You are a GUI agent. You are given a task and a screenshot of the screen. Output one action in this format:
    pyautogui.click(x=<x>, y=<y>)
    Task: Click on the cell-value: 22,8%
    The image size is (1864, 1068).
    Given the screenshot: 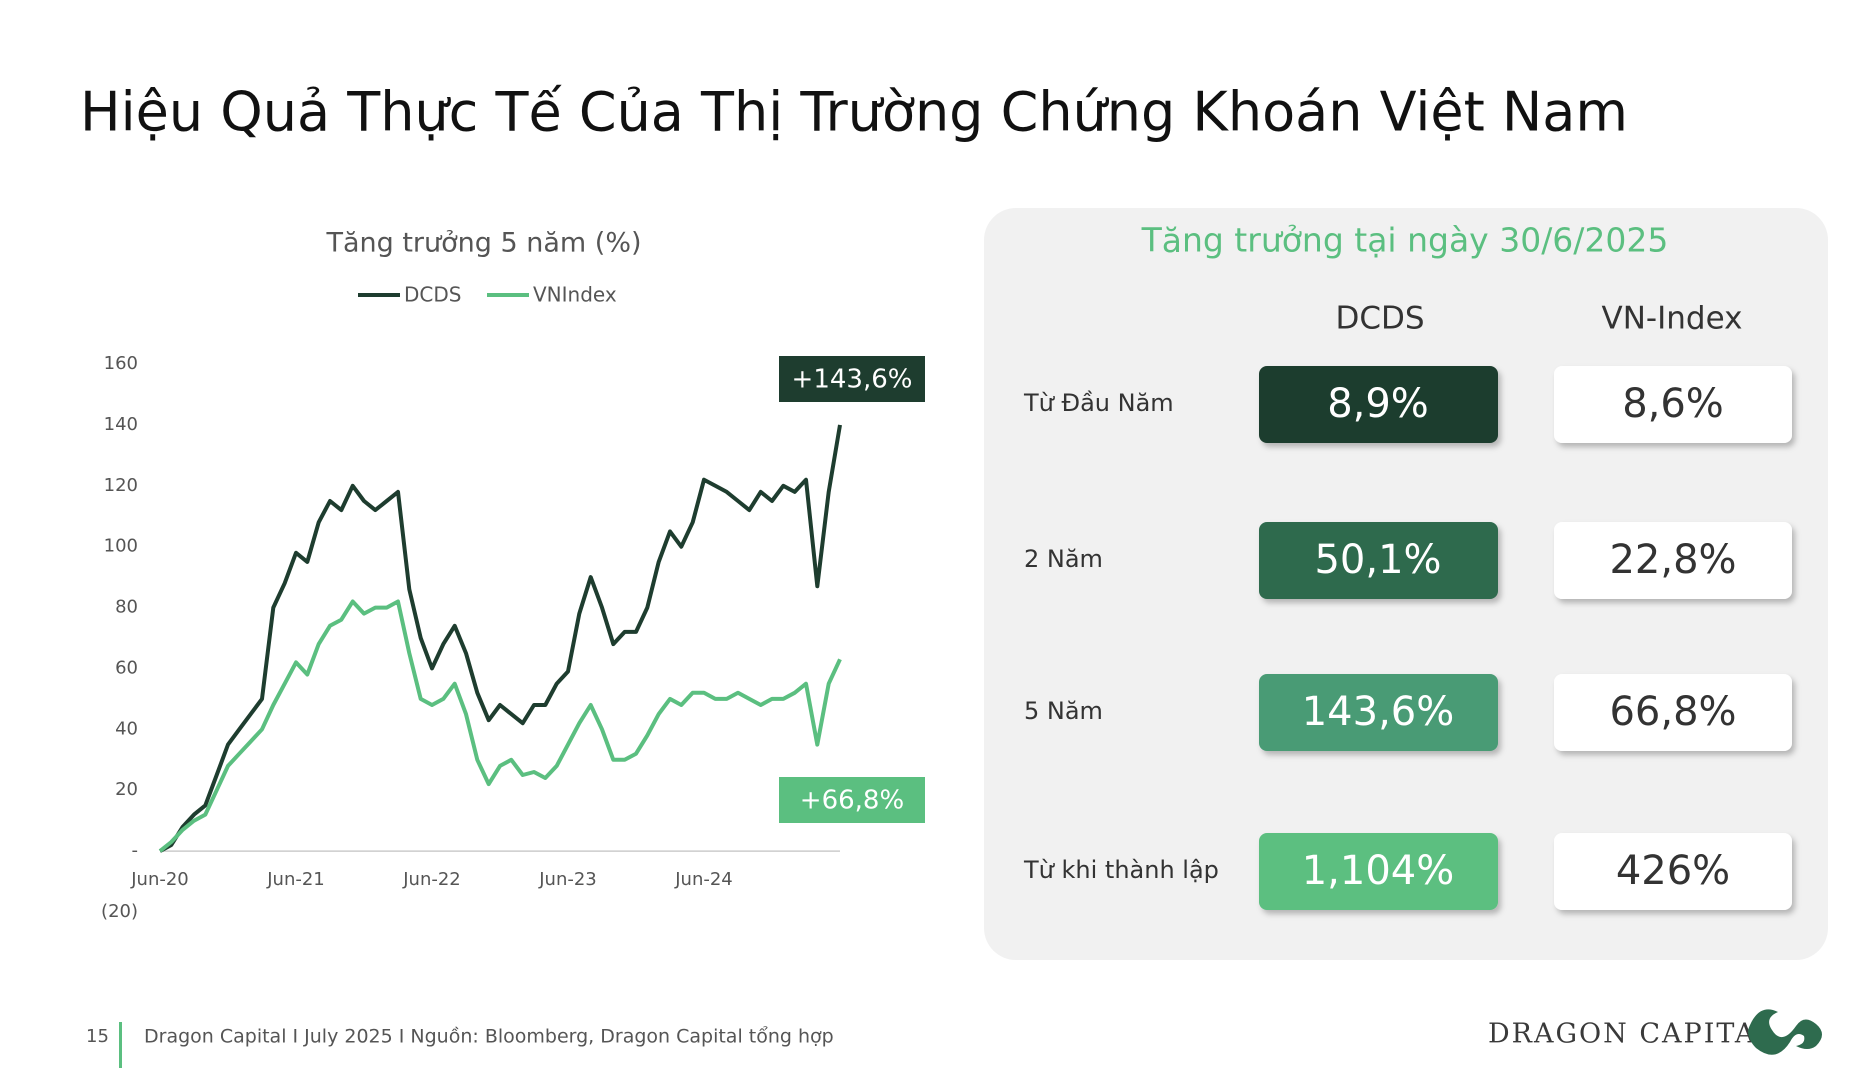 What is the action you would take?
    pyautogui.click(x=1672, y=560)
    